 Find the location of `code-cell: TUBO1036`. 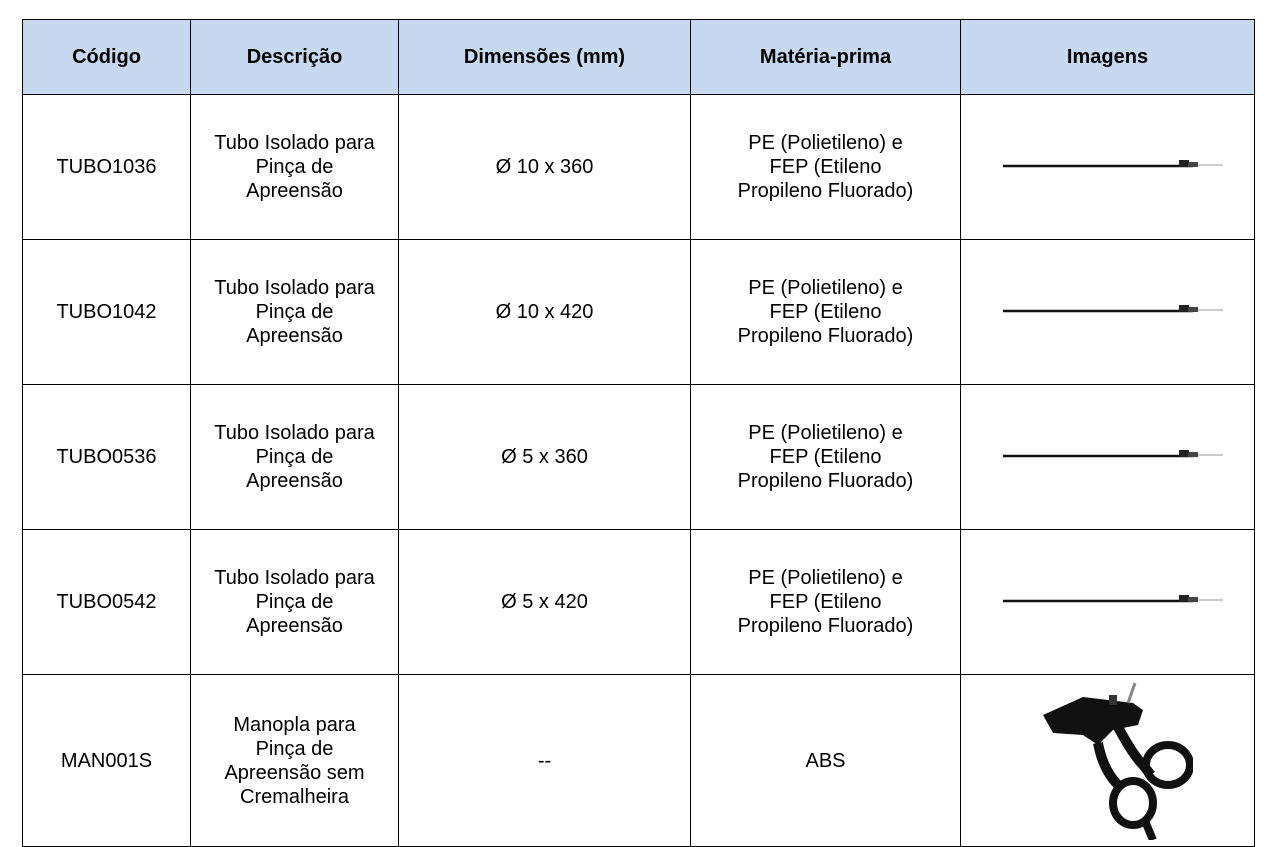

code-cell: TUBO1036 is located at coordinates (106, 167).